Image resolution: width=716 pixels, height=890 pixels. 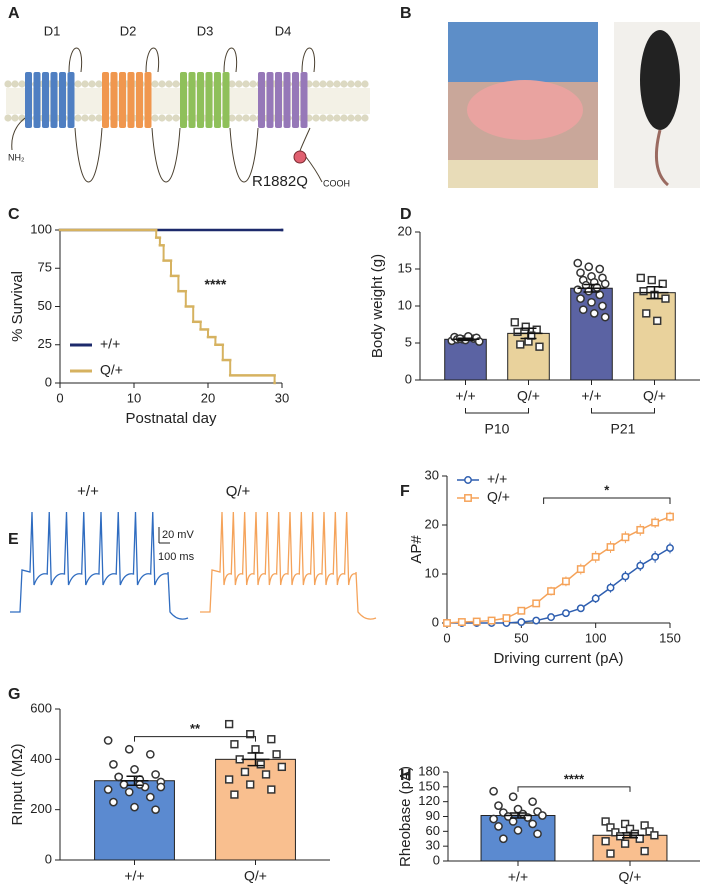 What do you see at coordinates (171, 418) in the screenshot?
I see `x-axis-title: Postnatal day` at bounding box center [171, 418].